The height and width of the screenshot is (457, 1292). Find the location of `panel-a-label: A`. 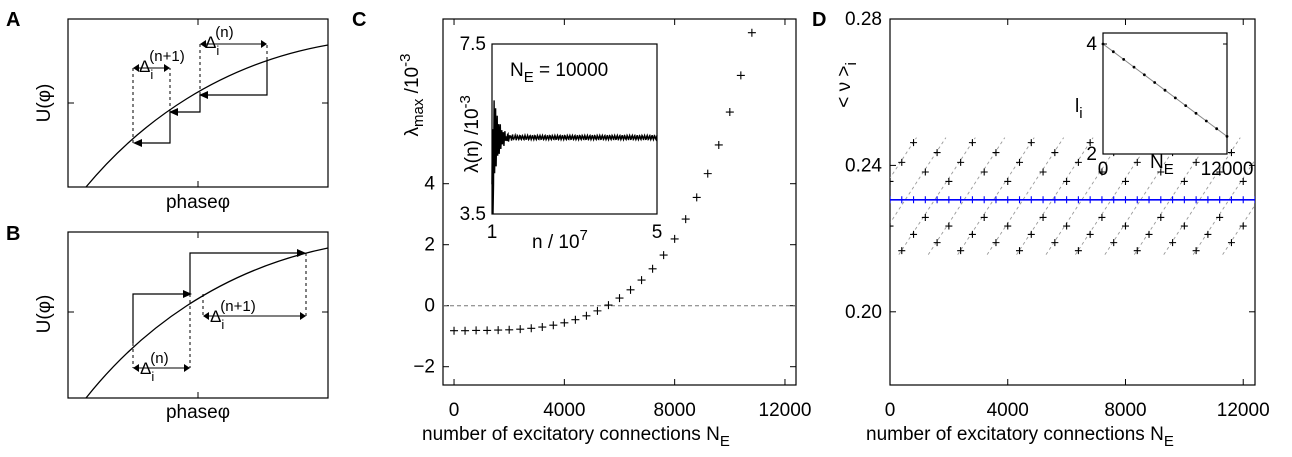

panel-a-label: A is located at coordinates (13, 20).